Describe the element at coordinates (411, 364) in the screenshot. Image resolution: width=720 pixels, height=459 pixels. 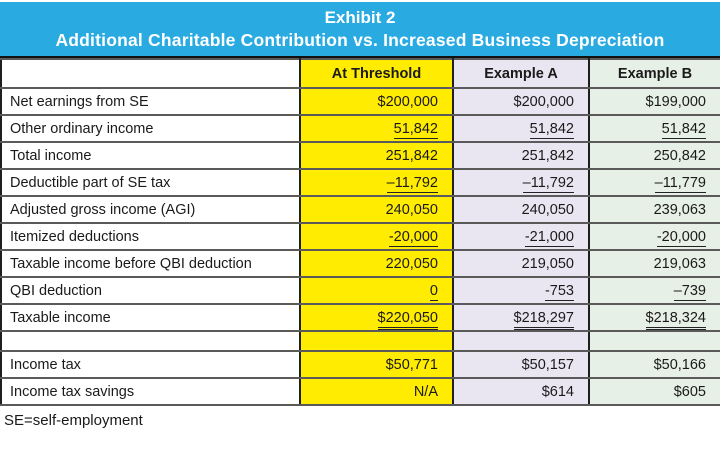
I see `value-text: $50,771` at that location.